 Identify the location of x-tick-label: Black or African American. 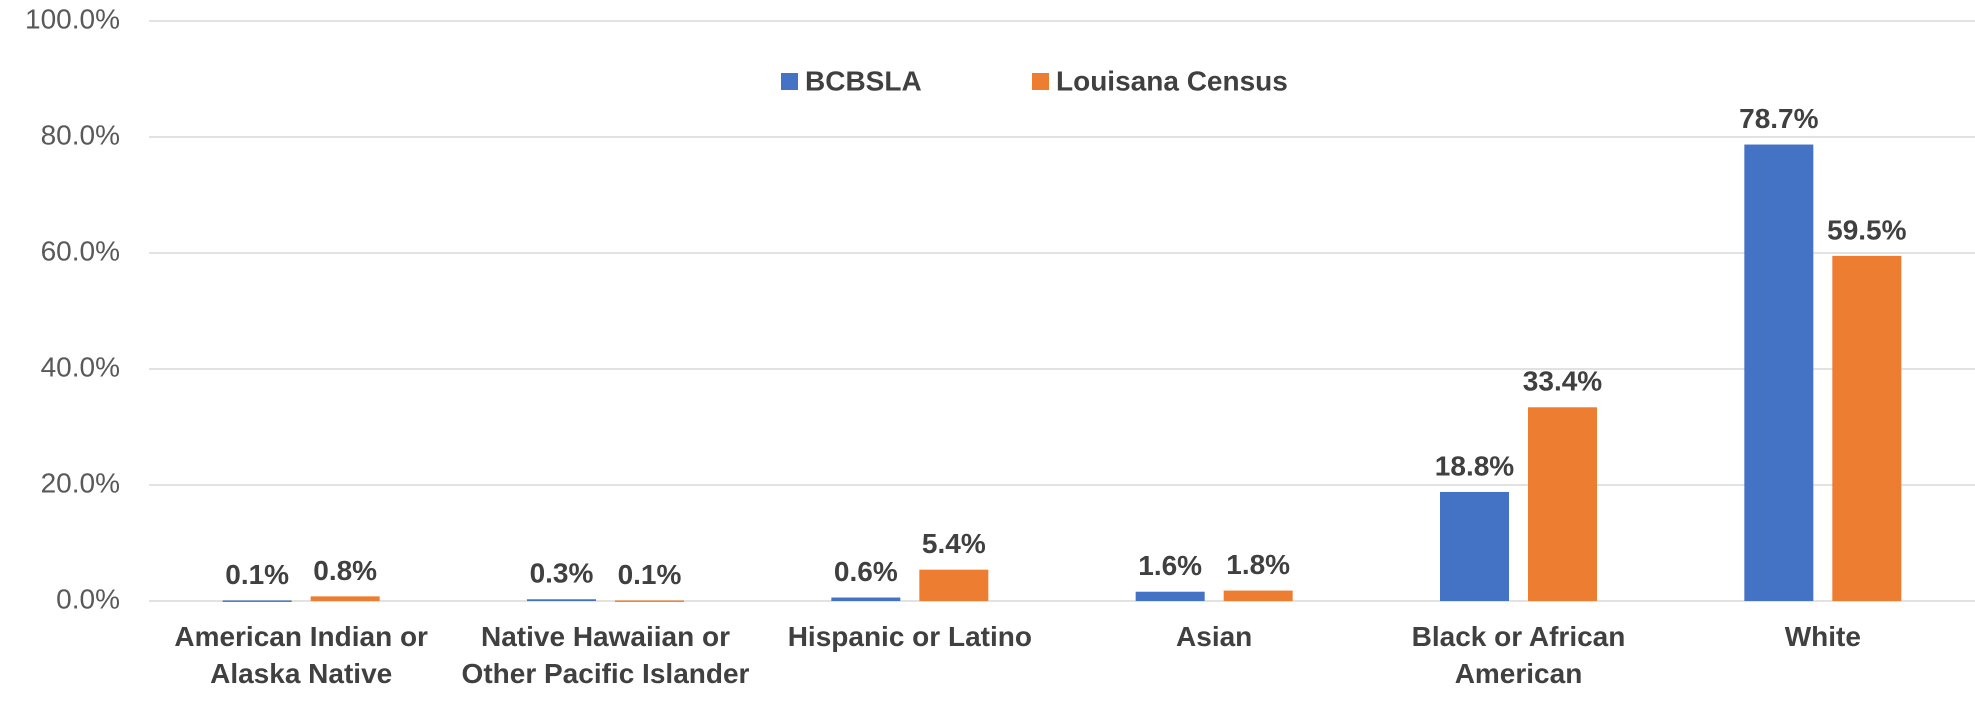
(1519, 655).